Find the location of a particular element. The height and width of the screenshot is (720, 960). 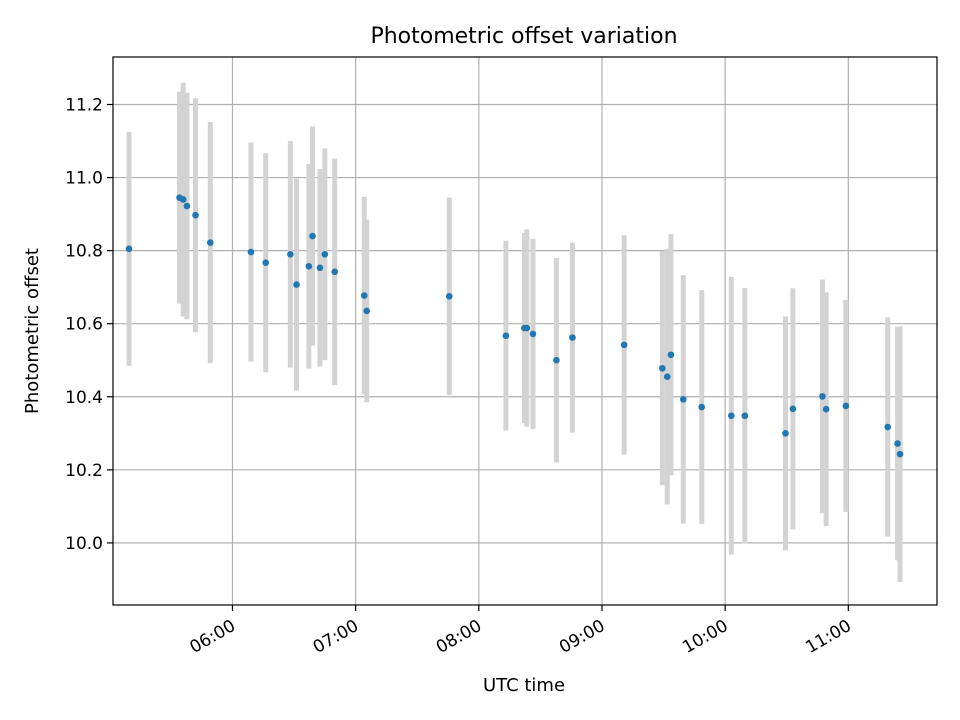

x-axis-label: UTC time is located at coordinates (524, 685).